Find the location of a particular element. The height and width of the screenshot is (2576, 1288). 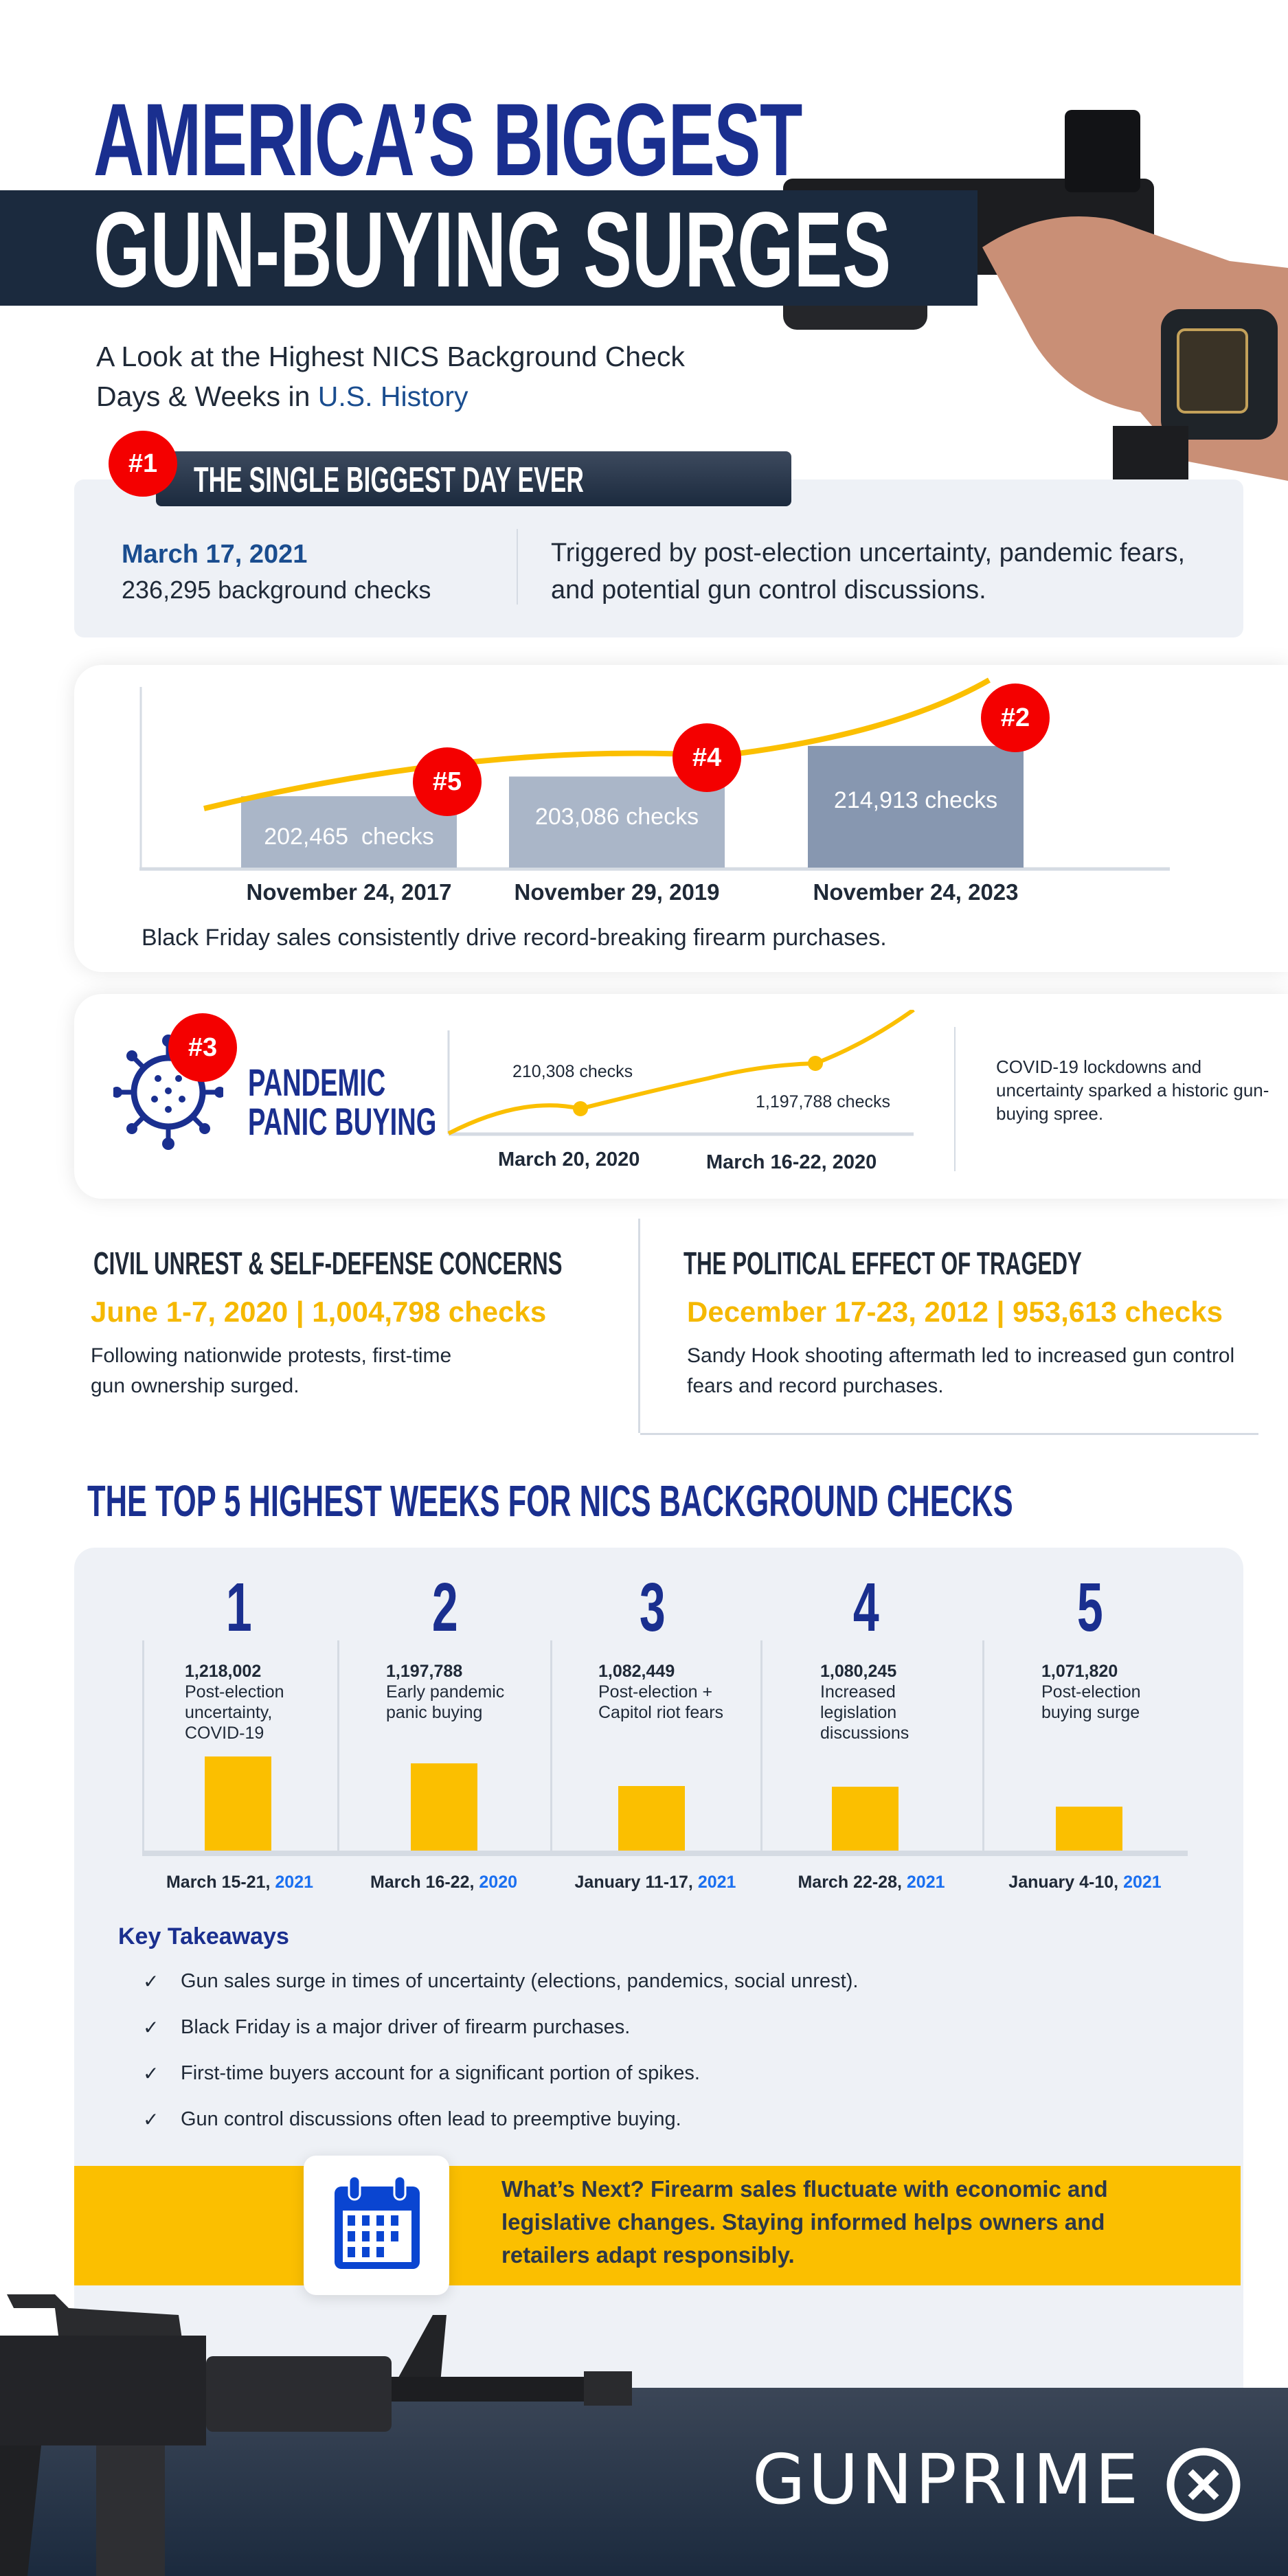

rank-badge: #5 is located at coordinates (447, 781).